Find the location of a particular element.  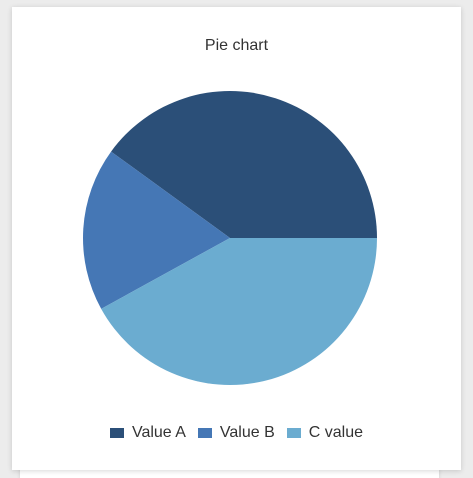

legend-label-value-b: Value B is located at coordinates (247, 432).